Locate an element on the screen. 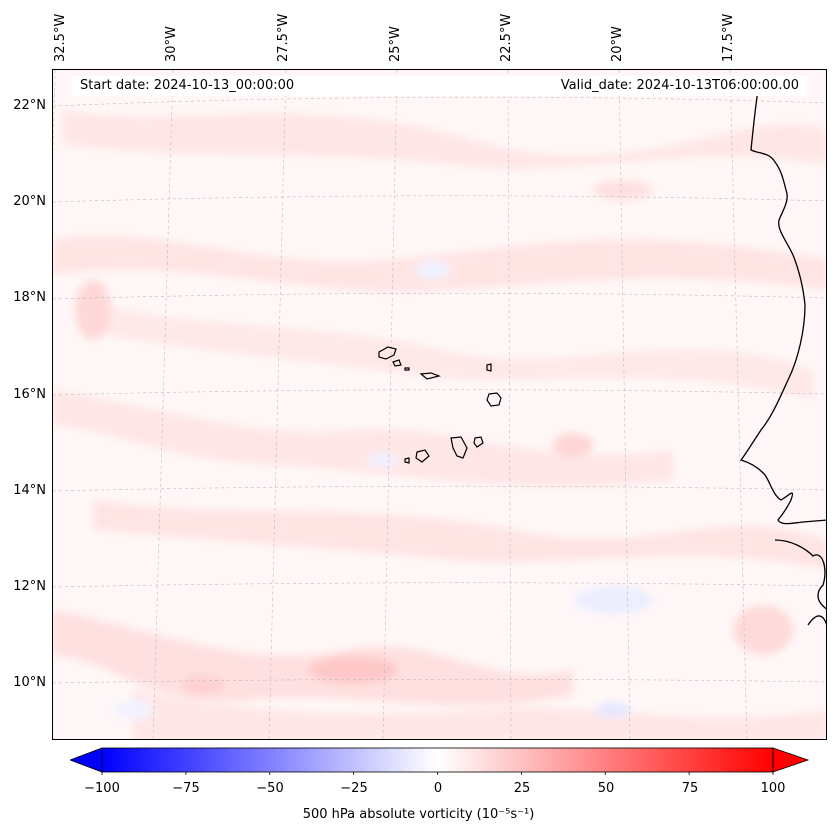  colorbar-label: 500 hPa absolute vorticity (10⁻⁵s⁻¹) is located at coordinates (418, 814).